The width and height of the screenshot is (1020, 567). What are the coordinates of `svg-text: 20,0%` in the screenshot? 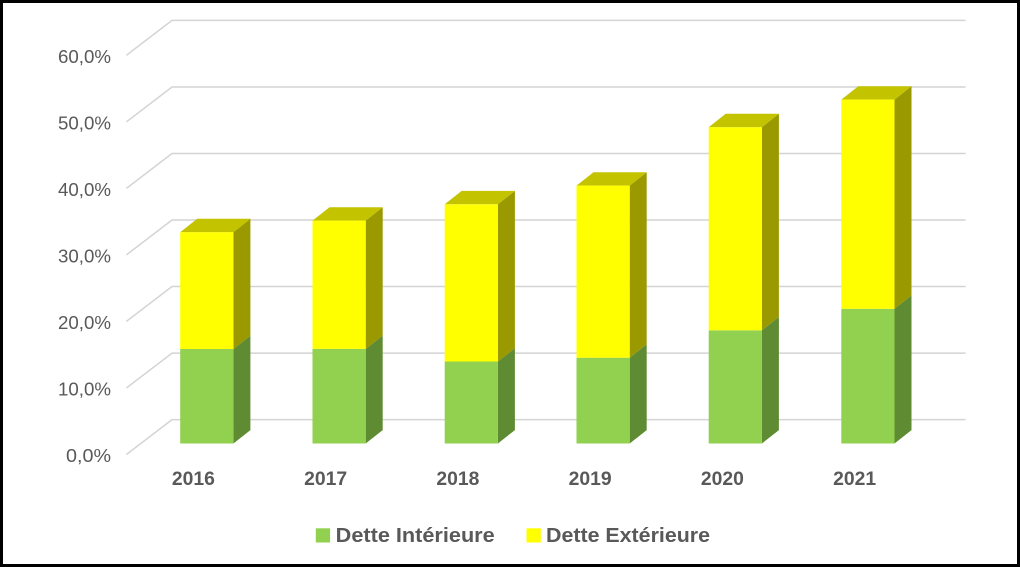 It's located at (84, 323).